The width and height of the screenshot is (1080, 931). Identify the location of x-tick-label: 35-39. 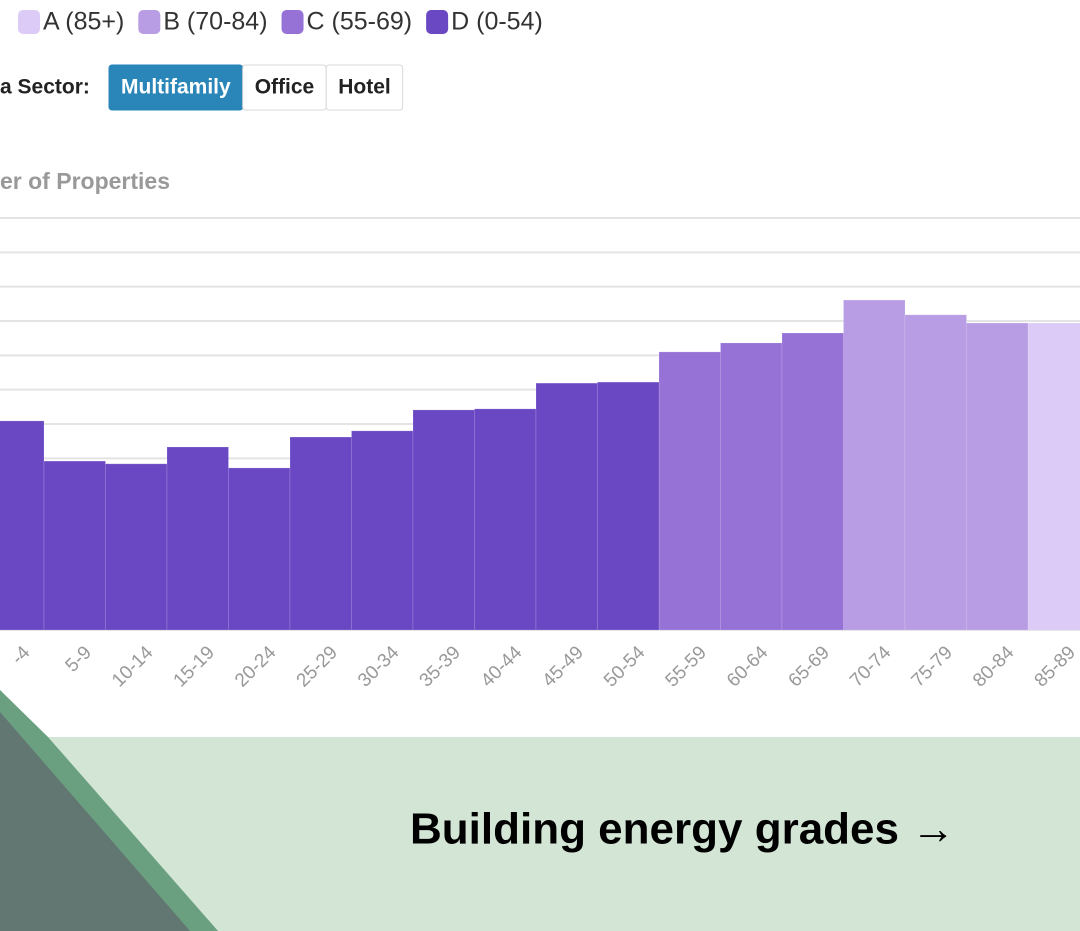
(440, 666).